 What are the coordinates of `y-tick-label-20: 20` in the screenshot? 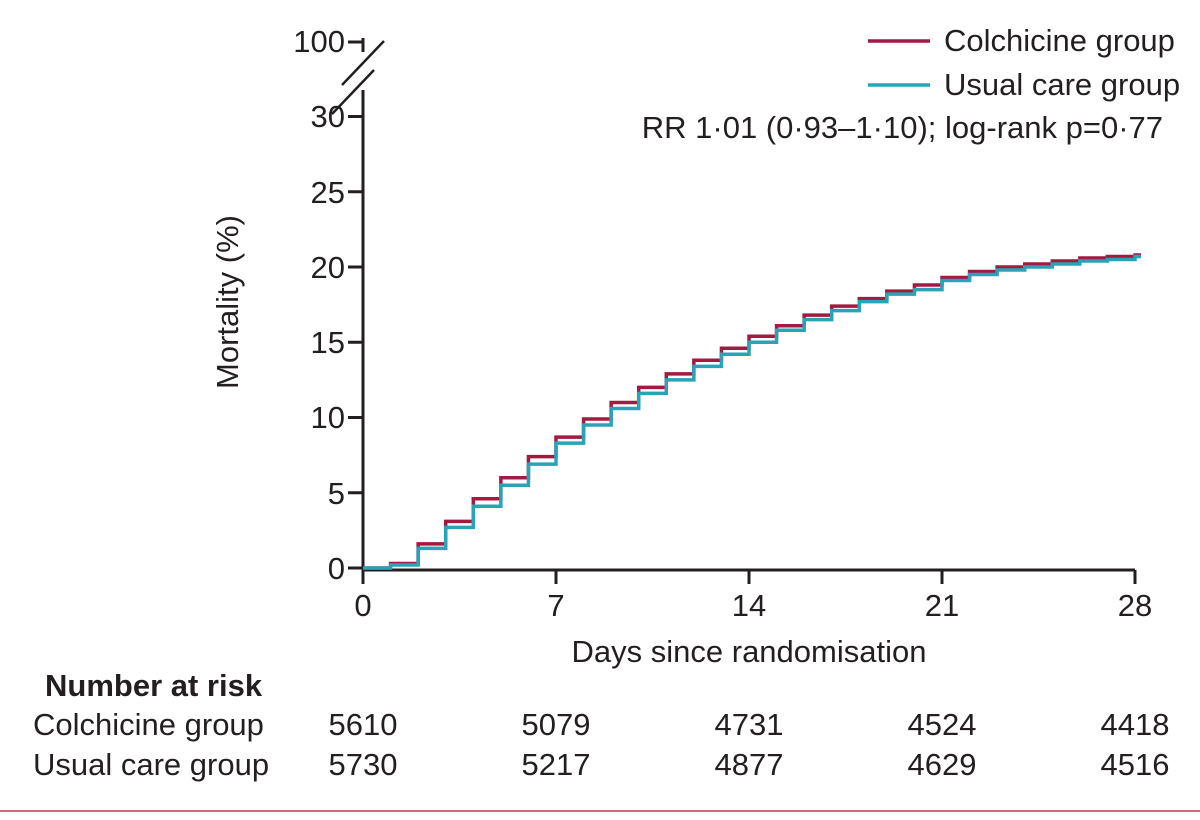 It's located at (327, 267).